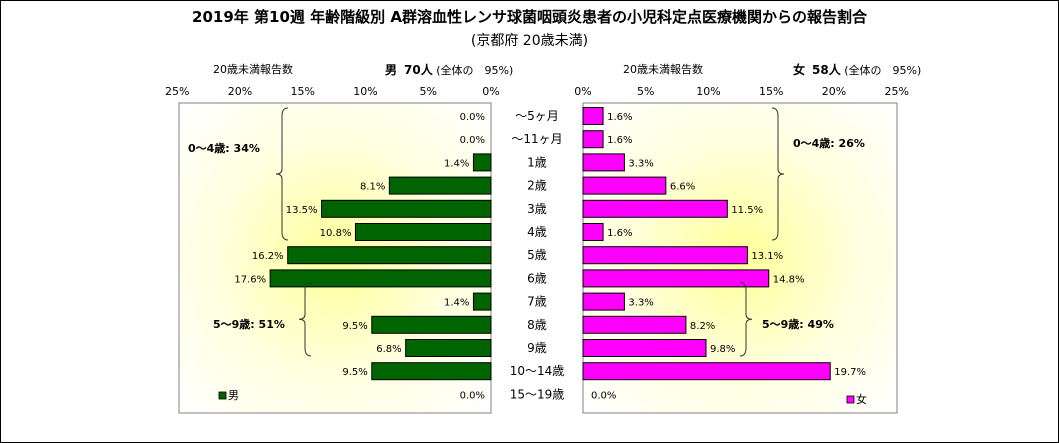  Describe the element at coordinates (826, 70) in the screenshot. I see `female-count: 58人` at that location.